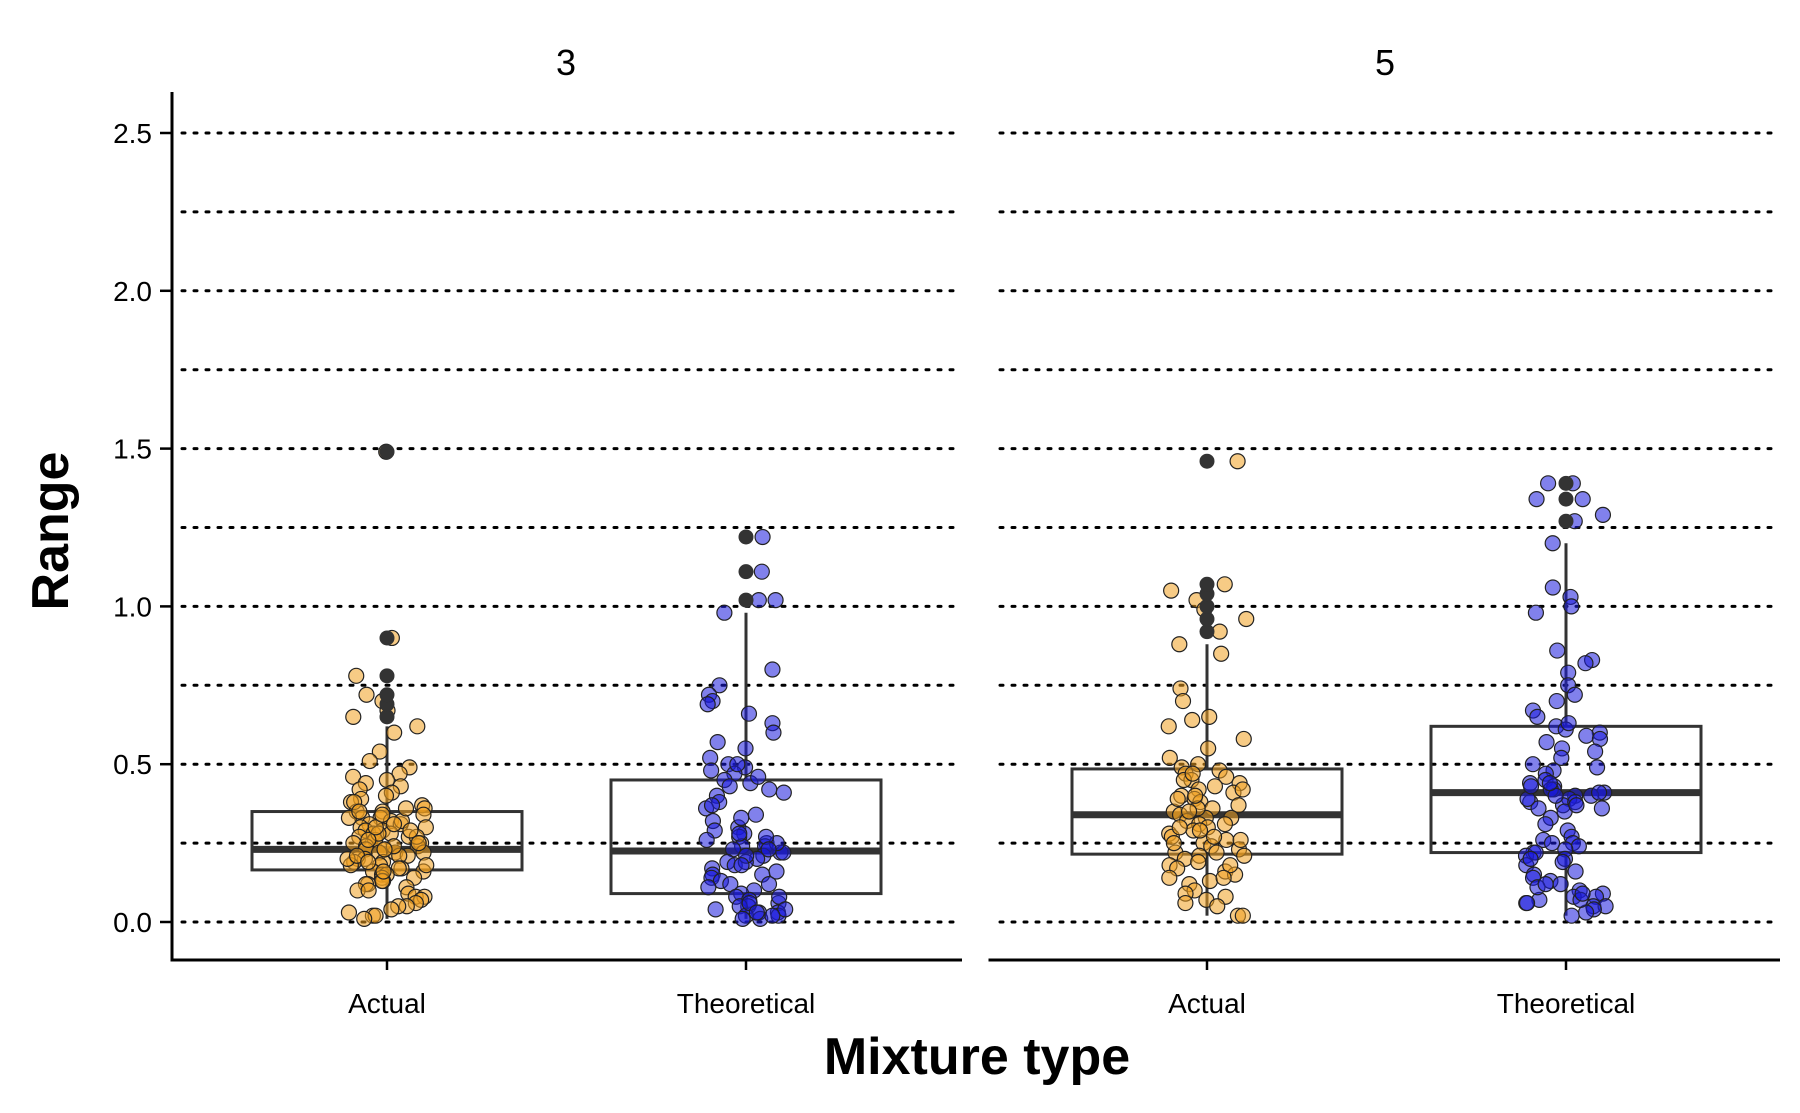 The image size is (1800, 1113). Describe the element at coordinates (132, 291) in the screenshot. I see `y-tick-label: 2.0` at that location.